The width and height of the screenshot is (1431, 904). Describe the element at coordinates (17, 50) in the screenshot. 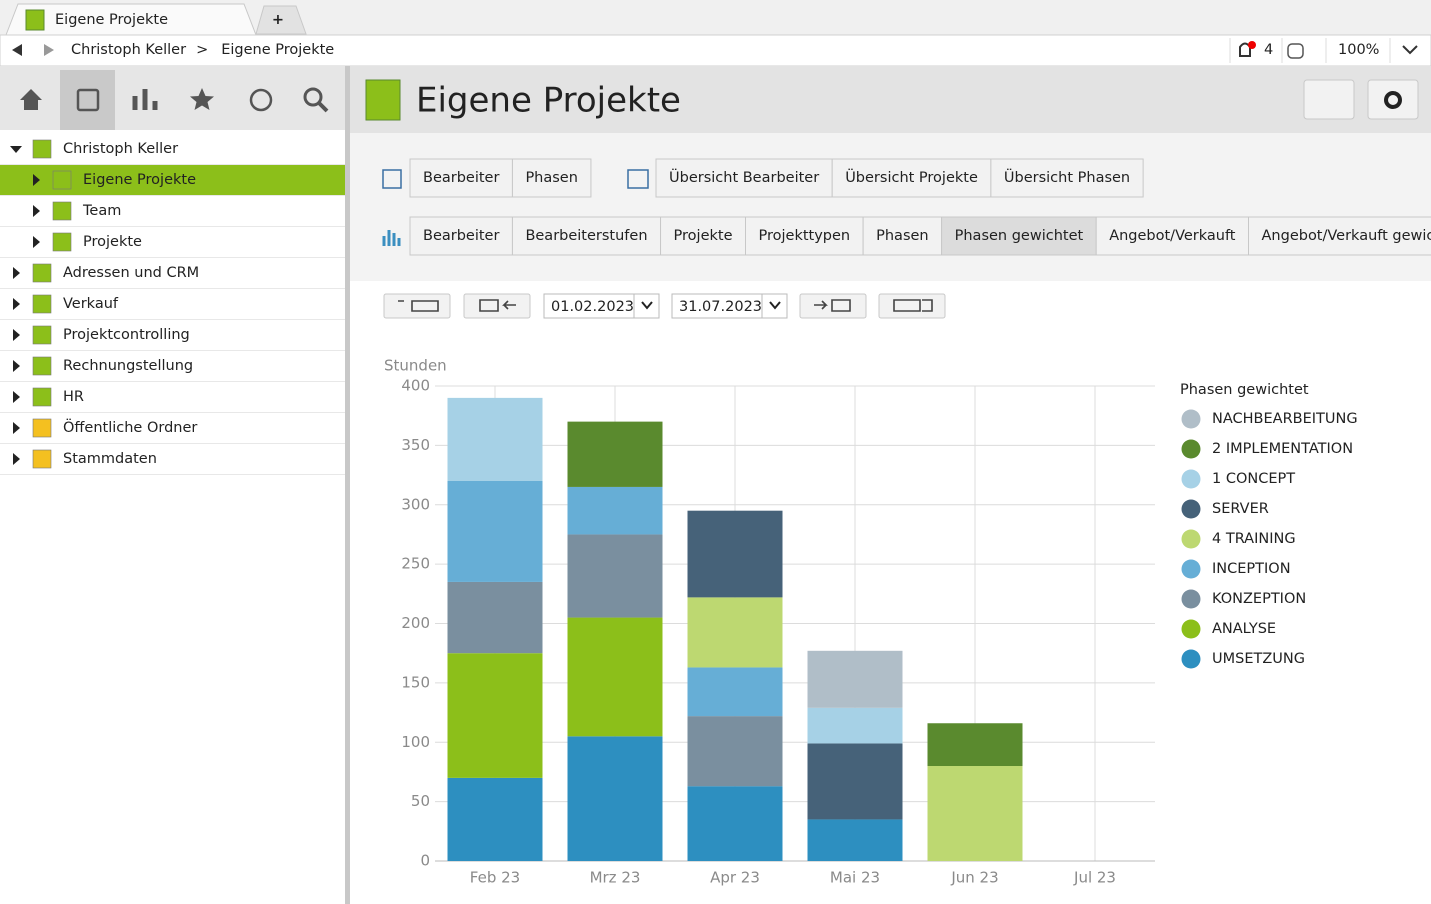

I see `back-button` at that location.